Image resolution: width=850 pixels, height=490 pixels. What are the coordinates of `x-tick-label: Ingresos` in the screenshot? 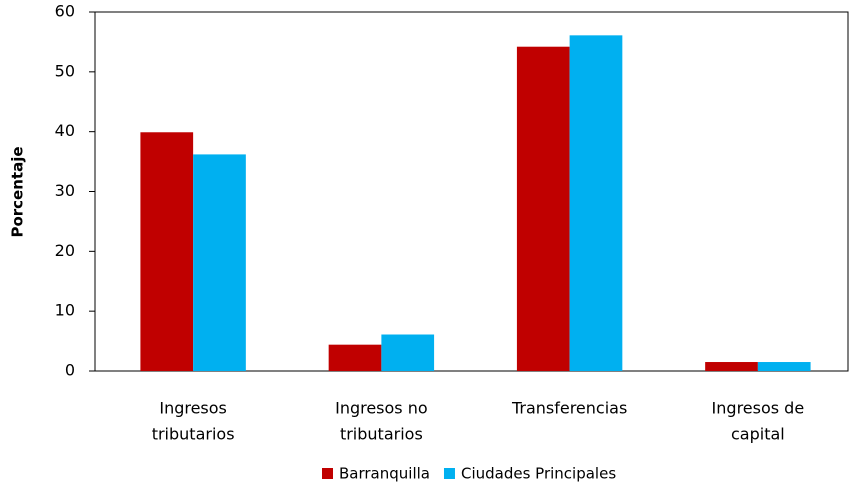 It's located at (193, 408).